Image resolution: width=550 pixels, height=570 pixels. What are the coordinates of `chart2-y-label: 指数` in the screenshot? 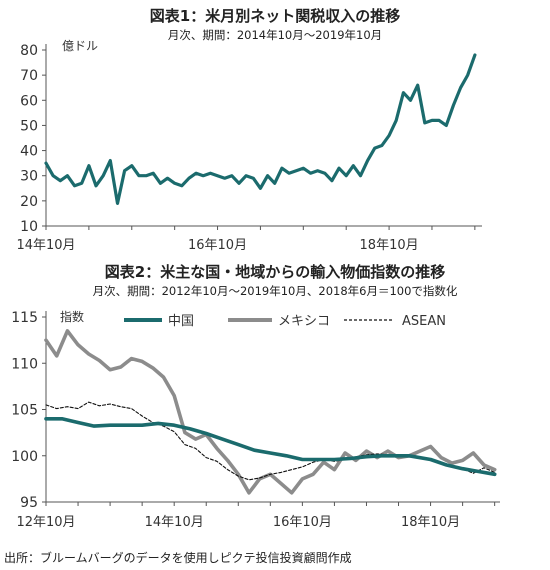 It's located at (72, 316).